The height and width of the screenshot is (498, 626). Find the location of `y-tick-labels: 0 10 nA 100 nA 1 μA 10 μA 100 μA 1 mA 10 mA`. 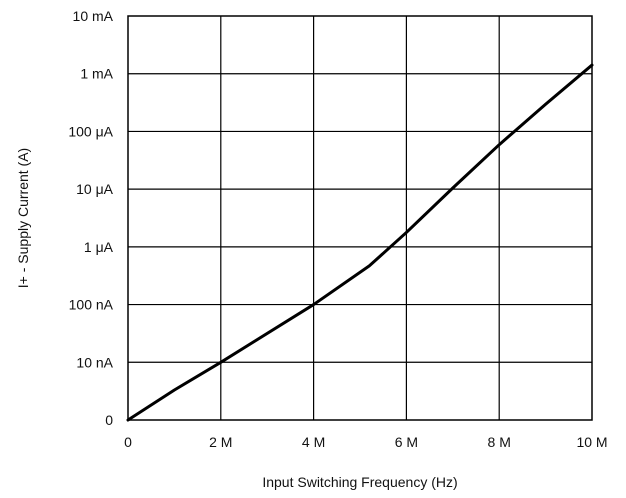

y-tick-labels: 0 10 nA 100 nA 1 μA 10 μA 100 μA 1 mA 10 mA is located at coordinates (90, 218).